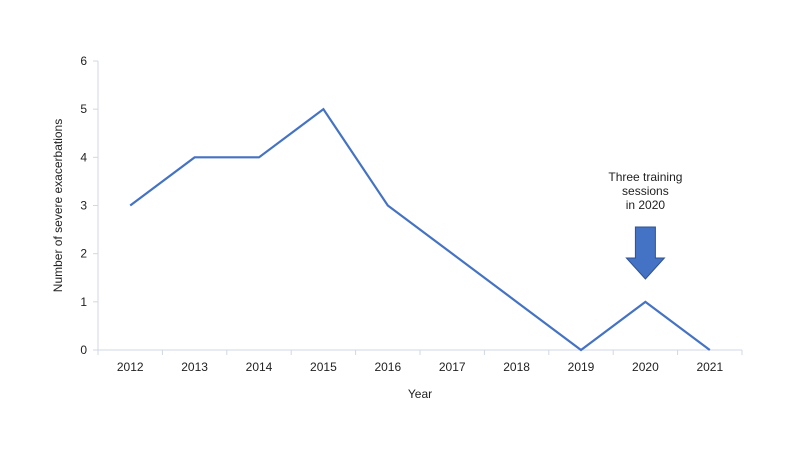 The height and width of the screenshot is (456, 800). I want to click on down-arrow-icon, so click(645, 253).